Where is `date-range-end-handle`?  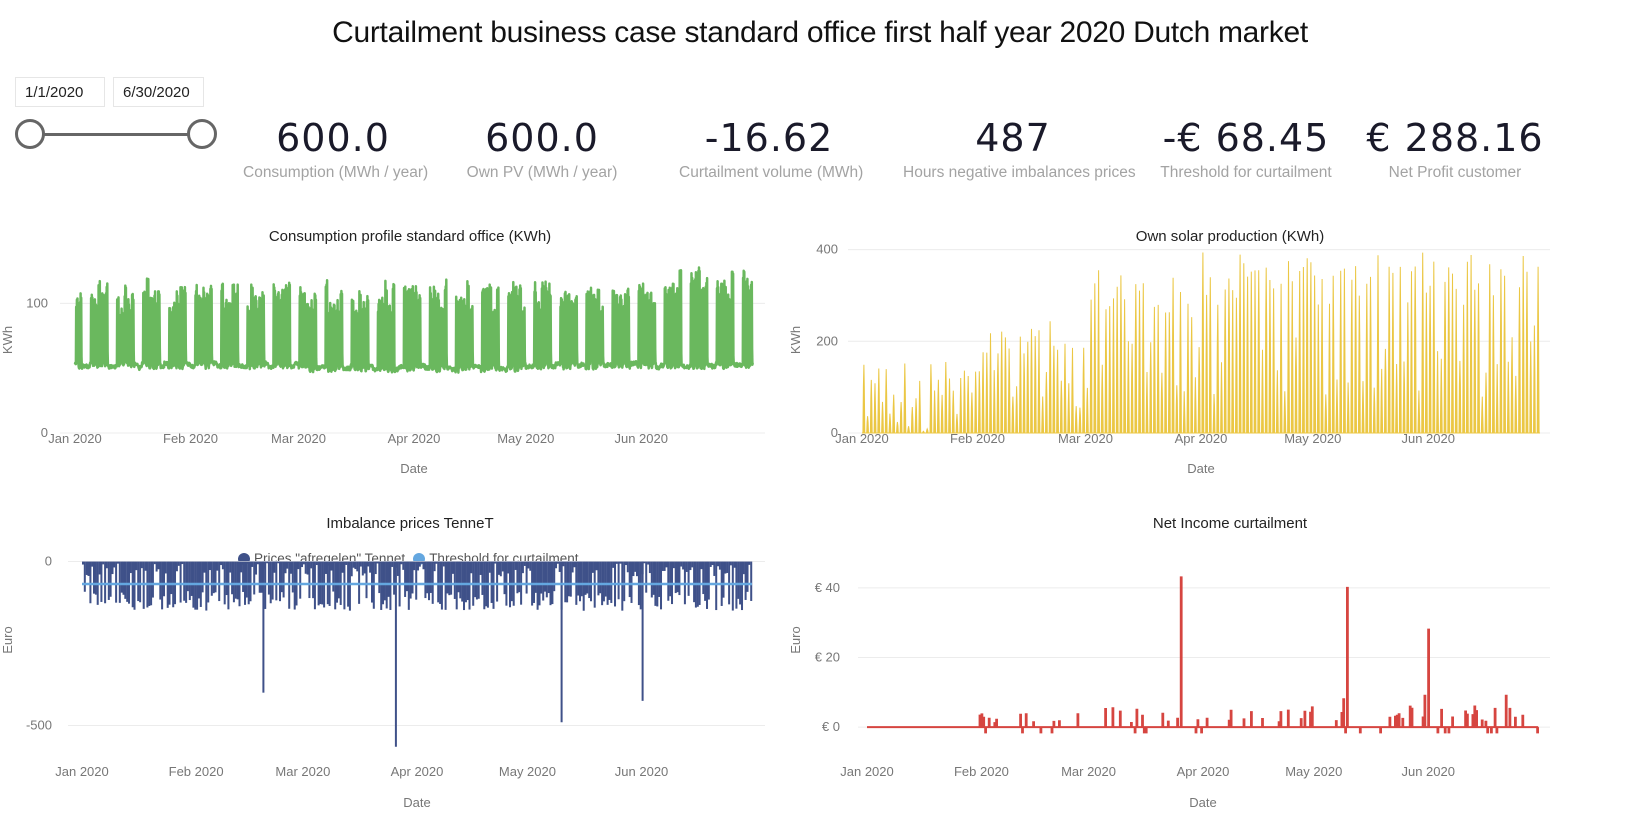 date-range-end-handle is located at coordinates (202, 134).